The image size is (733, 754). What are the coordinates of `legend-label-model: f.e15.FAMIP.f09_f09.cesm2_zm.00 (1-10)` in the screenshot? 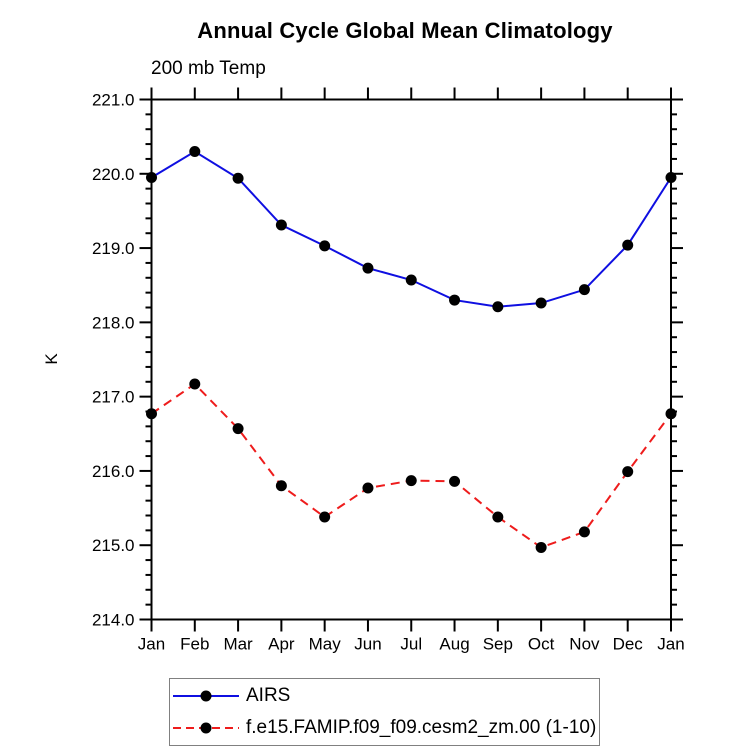 It's located at (421, 727).